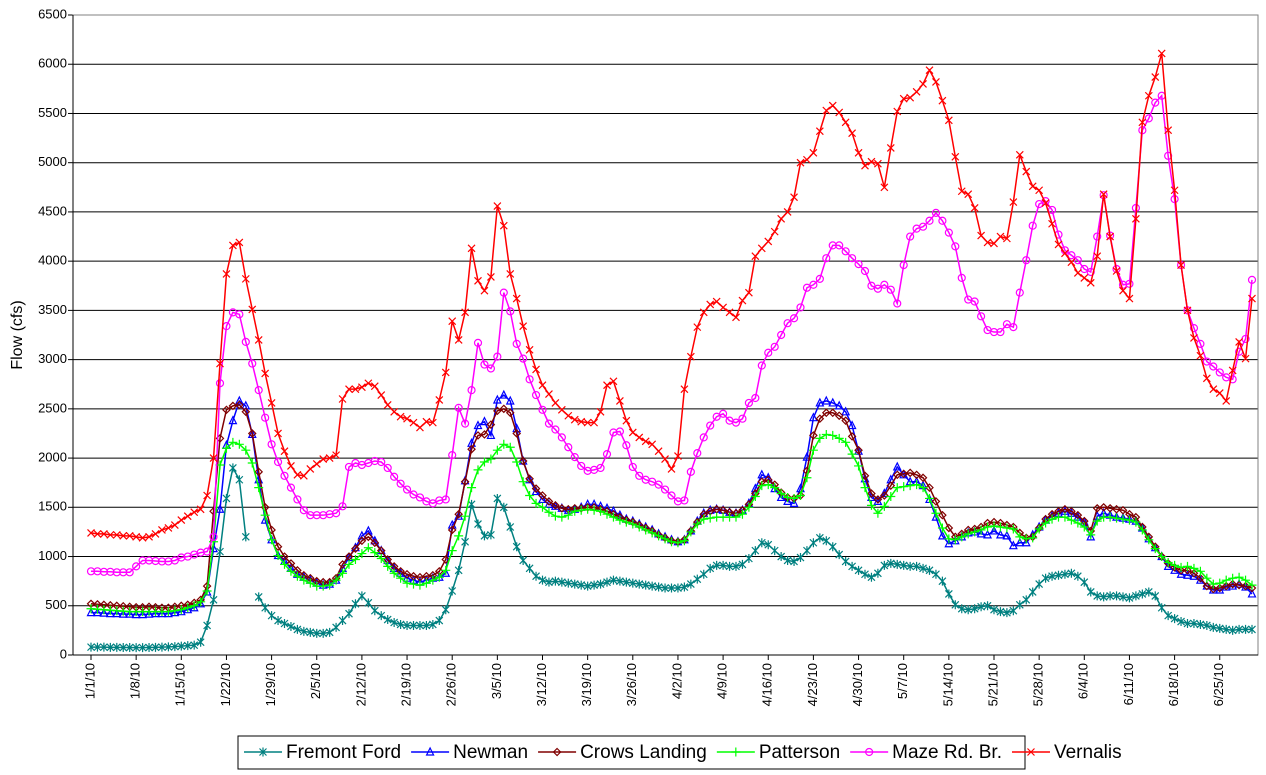  I want to click on legend-label: Crows Landing, so click(643, 752).